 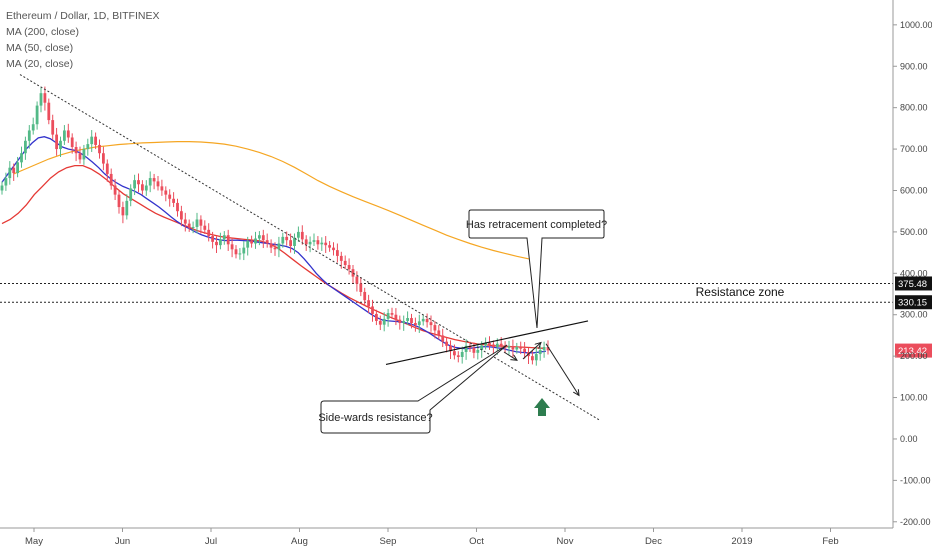 What do you see at coordinates (914, 232) in the screenshot?
I see `y-tick-label: 500.00` at bounding box center [914, 232].